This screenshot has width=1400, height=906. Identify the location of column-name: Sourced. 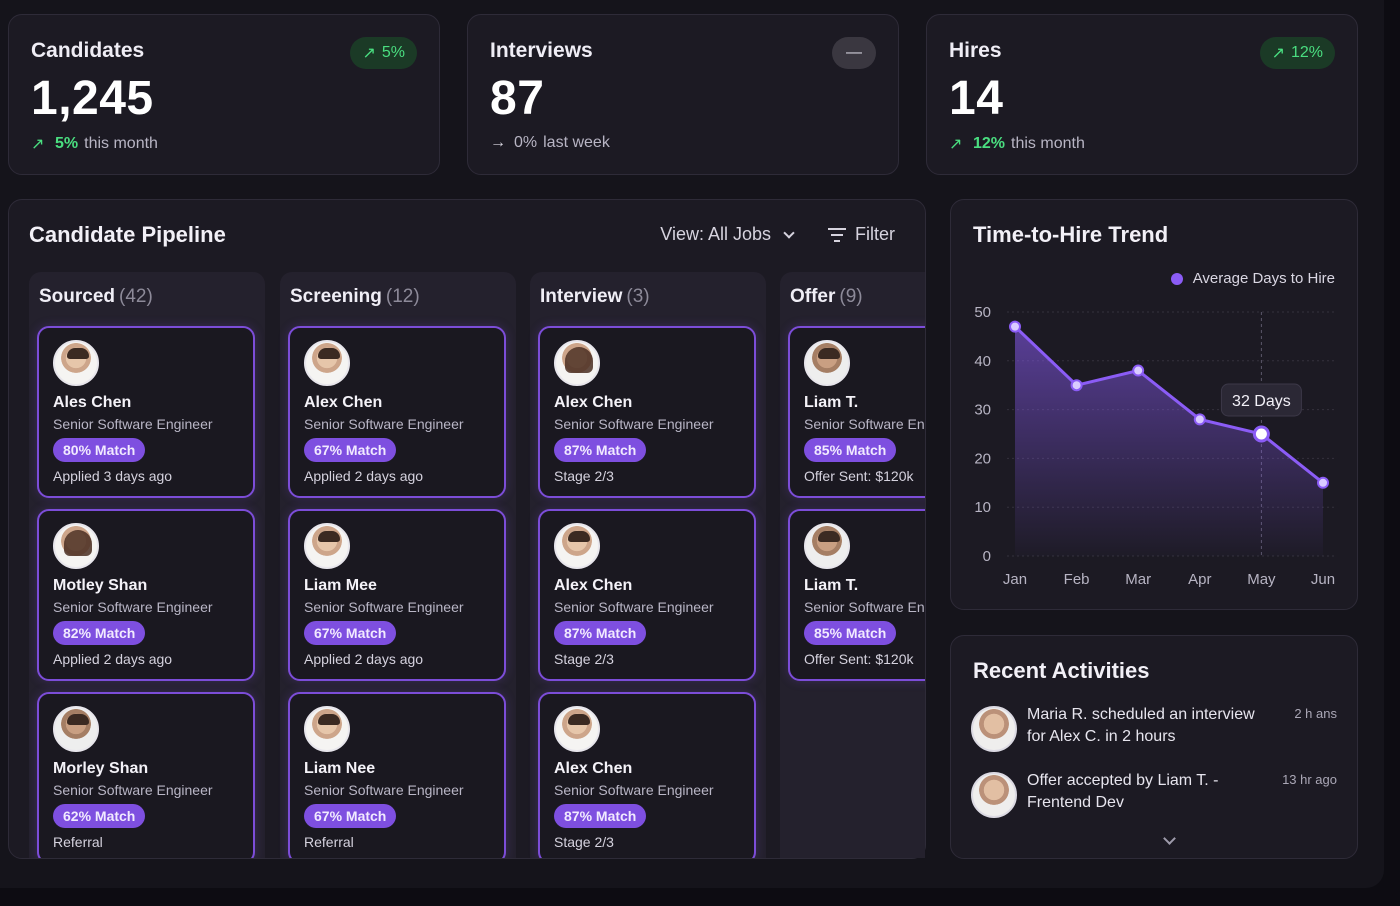
(77, 296).